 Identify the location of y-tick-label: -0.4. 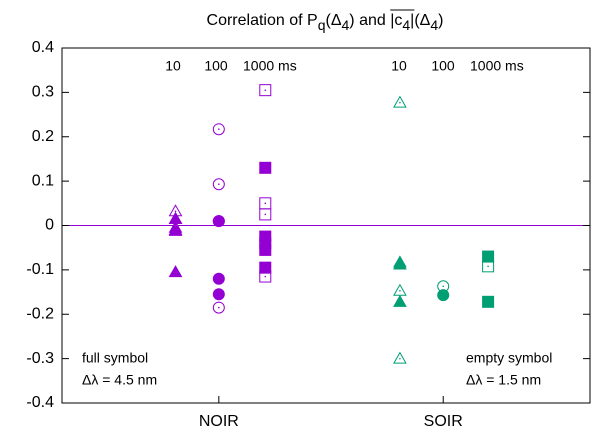
(40, 402).